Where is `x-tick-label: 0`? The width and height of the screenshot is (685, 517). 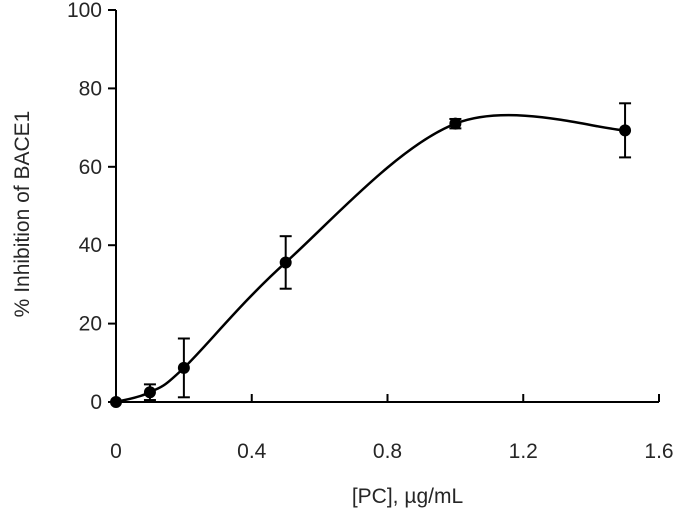 x-tick-label: 0 is located at coordinates (116, 451).